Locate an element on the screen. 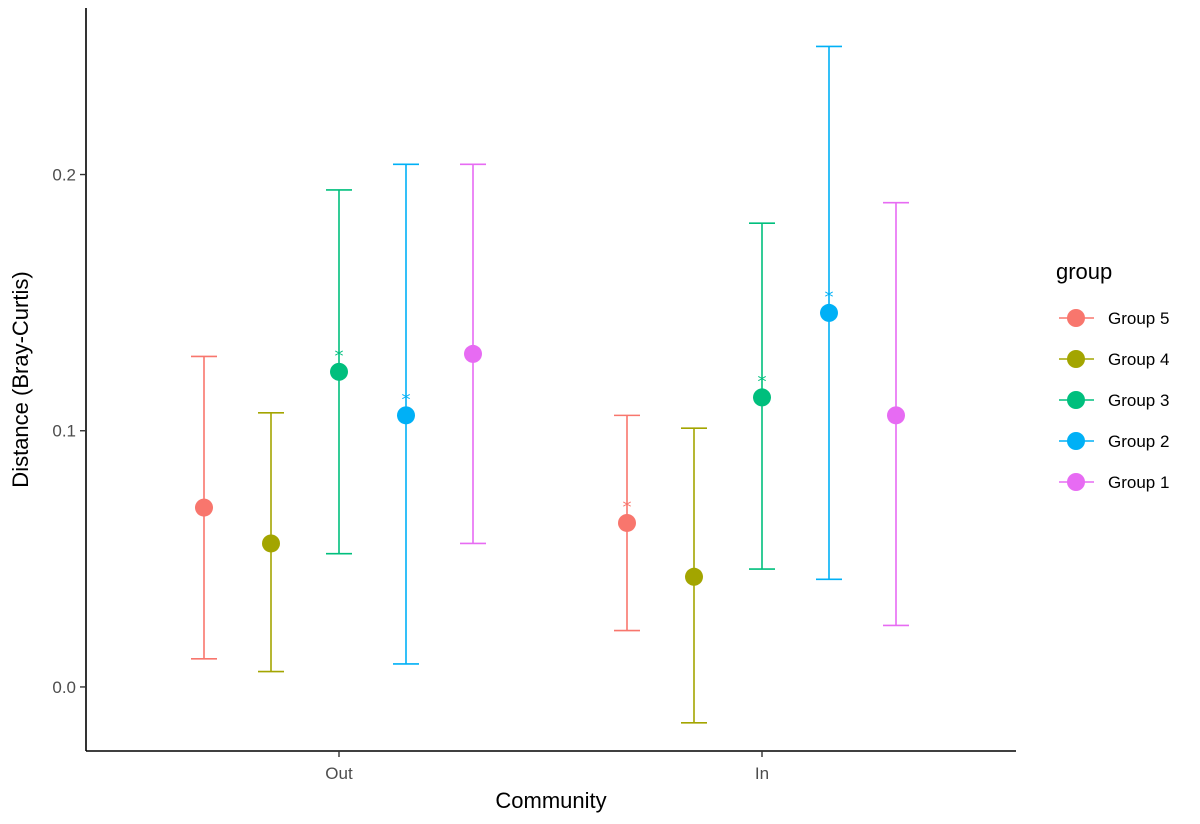  legend-item: Group 3 is located at coordinates (1114, 400).